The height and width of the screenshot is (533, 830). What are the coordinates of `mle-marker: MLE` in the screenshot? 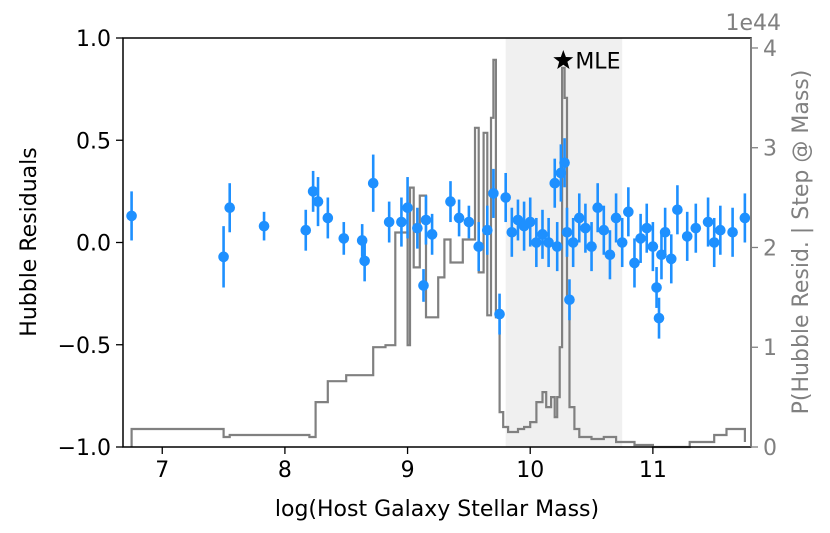 It's located at (586, 61).